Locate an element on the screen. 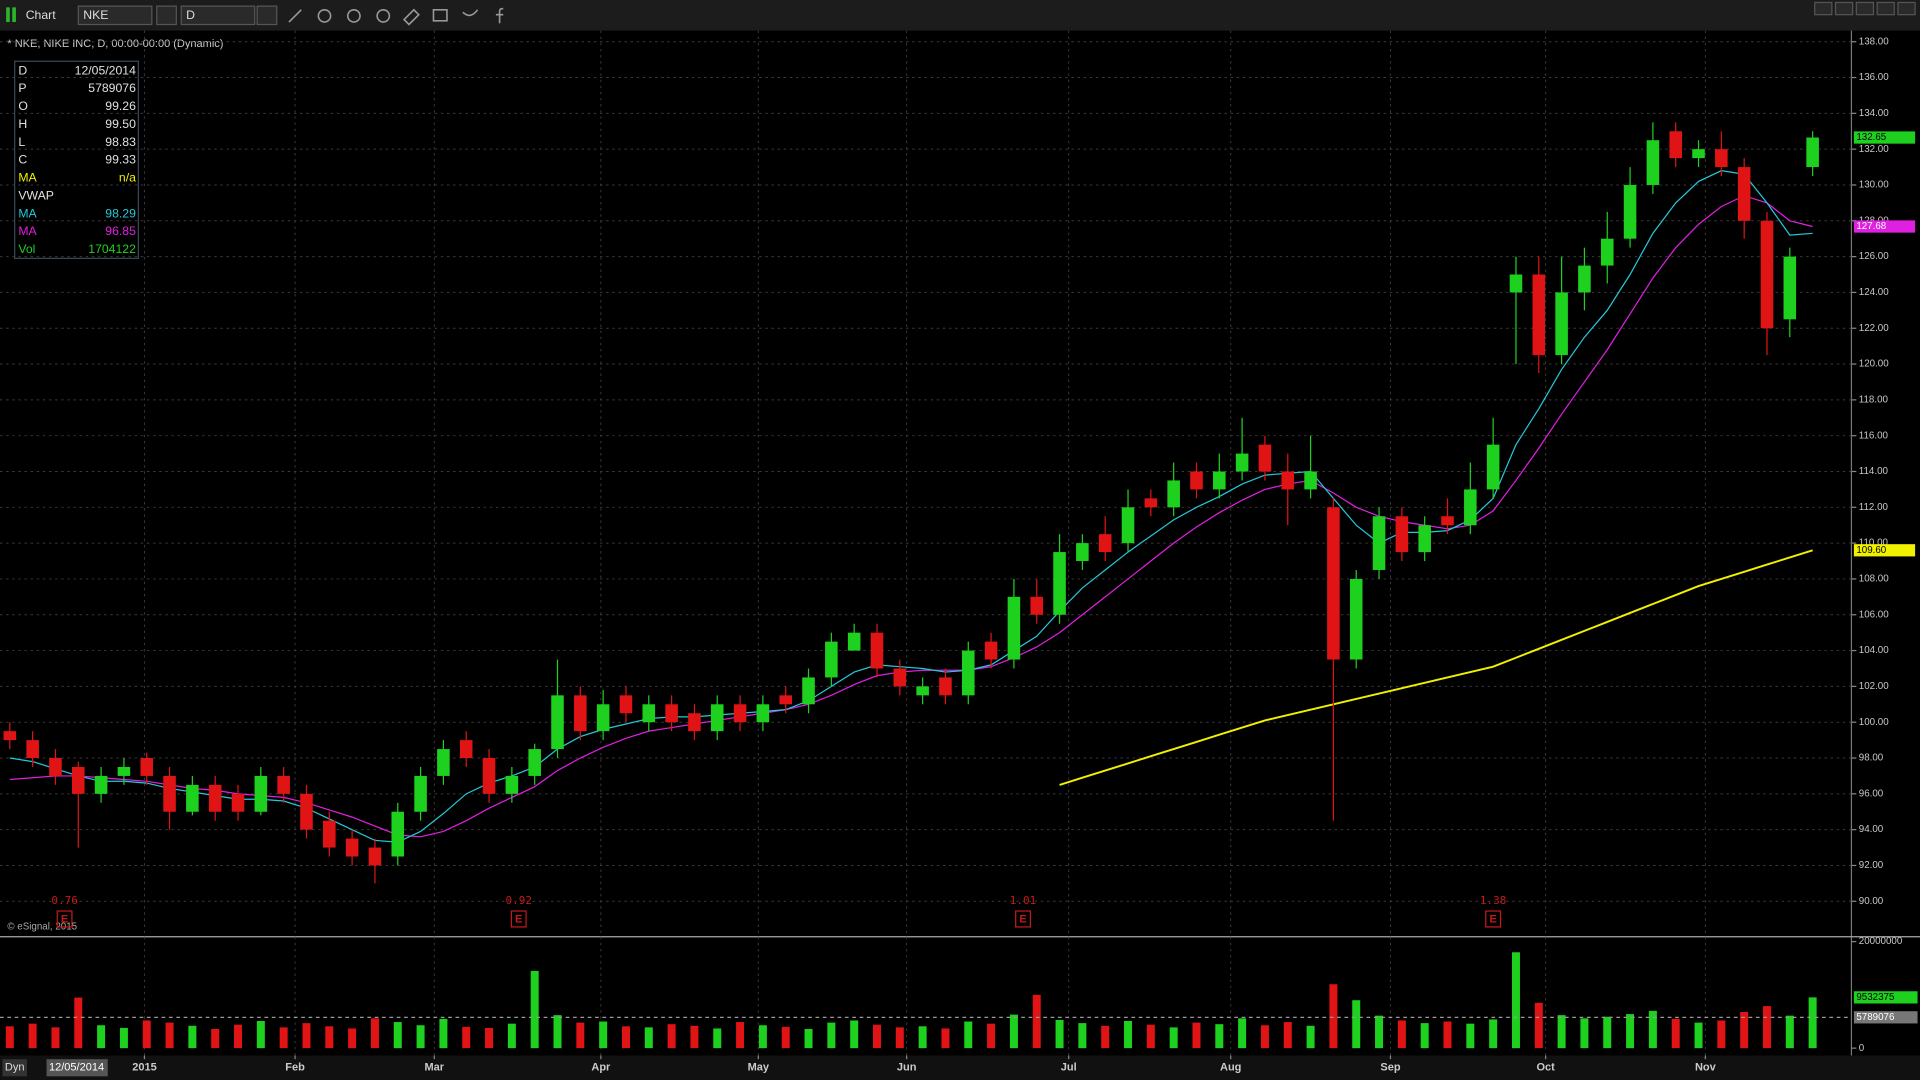  y-tick-label: 134.00 is located at coordinates (1874, 113).